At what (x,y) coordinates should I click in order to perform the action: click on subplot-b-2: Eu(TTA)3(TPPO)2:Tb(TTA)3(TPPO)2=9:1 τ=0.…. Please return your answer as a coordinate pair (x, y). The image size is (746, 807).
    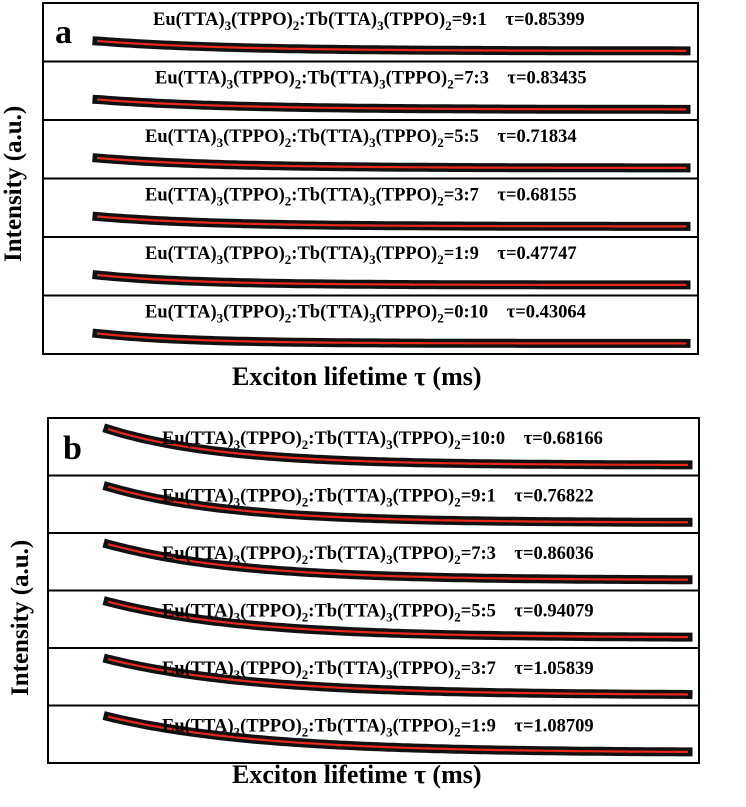
    Looking at the image, I should click on (373, 504).